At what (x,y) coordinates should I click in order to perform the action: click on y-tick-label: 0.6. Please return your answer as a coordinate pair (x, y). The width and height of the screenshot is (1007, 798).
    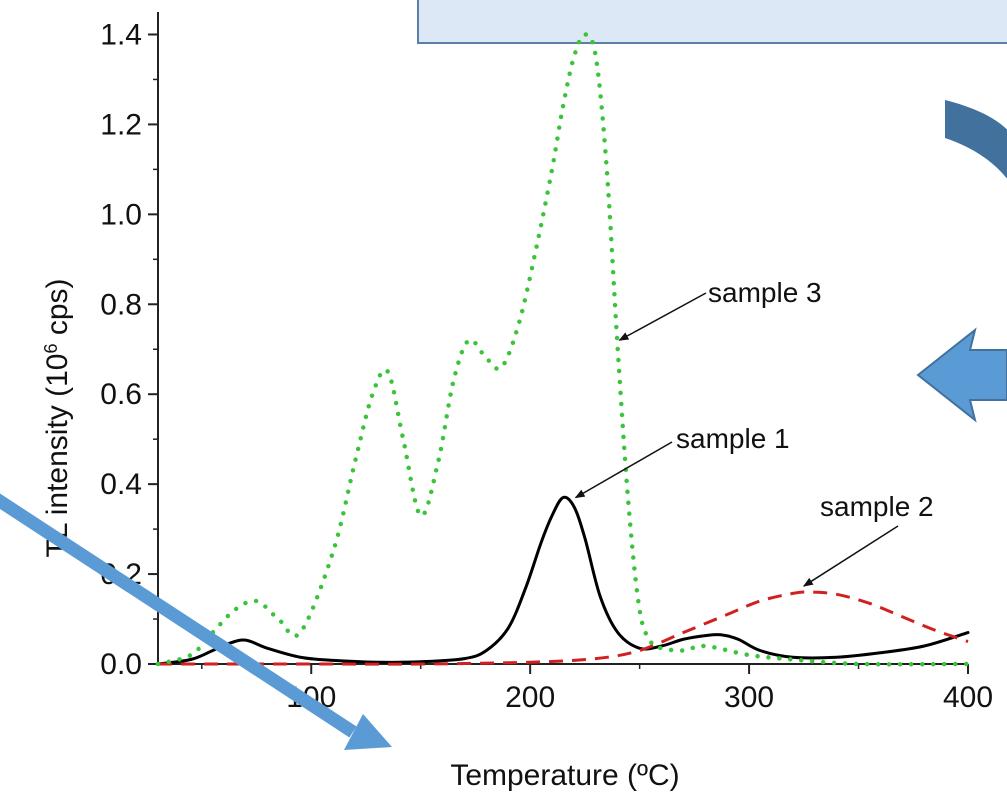
    Looking at the image, I should click on (121, 394).